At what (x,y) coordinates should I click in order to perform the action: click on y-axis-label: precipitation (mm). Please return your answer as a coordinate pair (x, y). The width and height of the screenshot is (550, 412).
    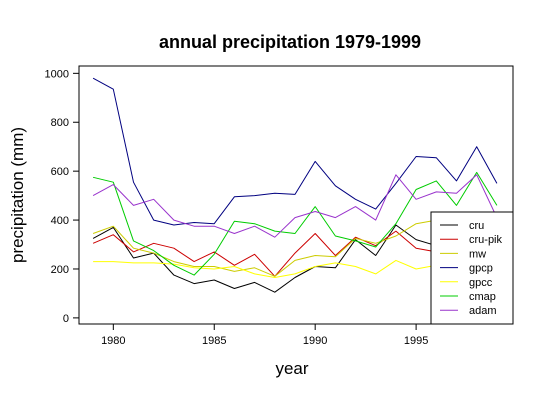
    Looking at the image, I should click on (17, 195).